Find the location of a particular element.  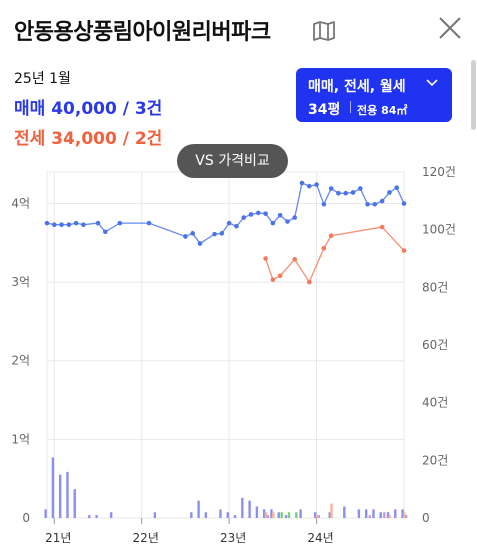

x-tick-label: 22년 is located at coordinates (146, 538).